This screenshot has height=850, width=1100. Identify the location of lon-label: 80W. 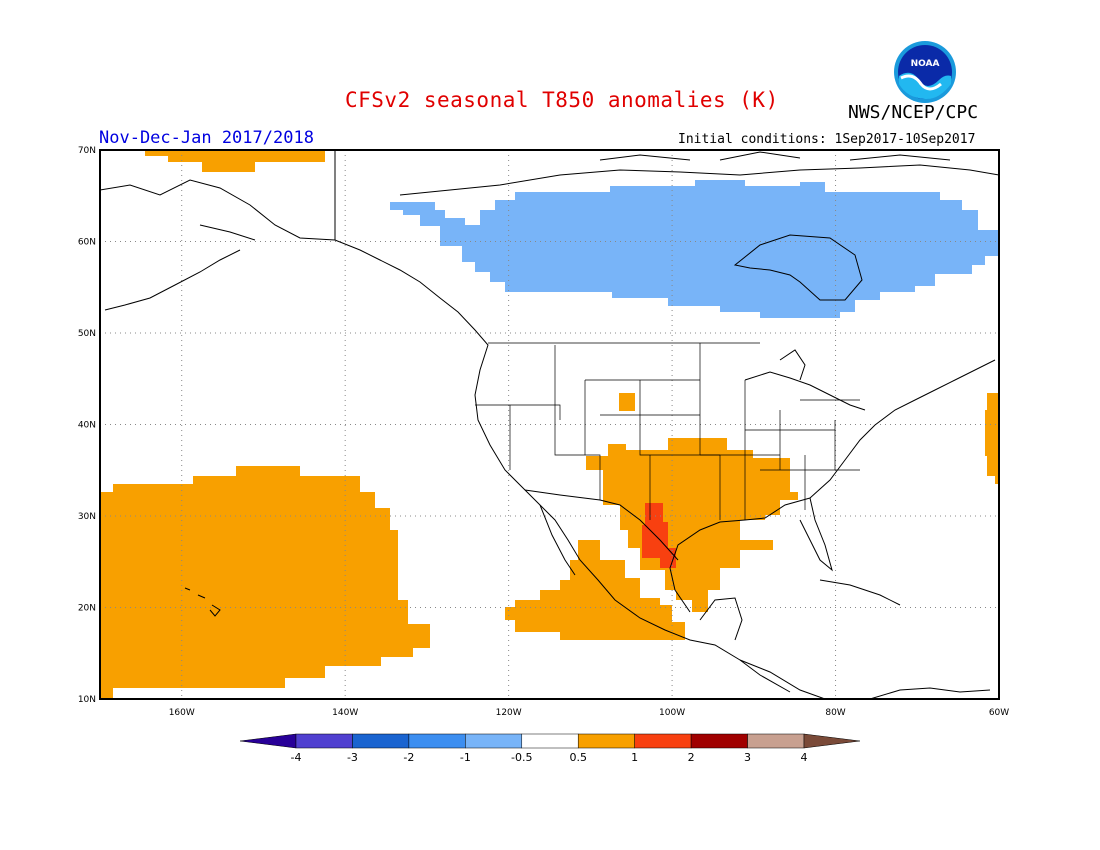
(835, 713).